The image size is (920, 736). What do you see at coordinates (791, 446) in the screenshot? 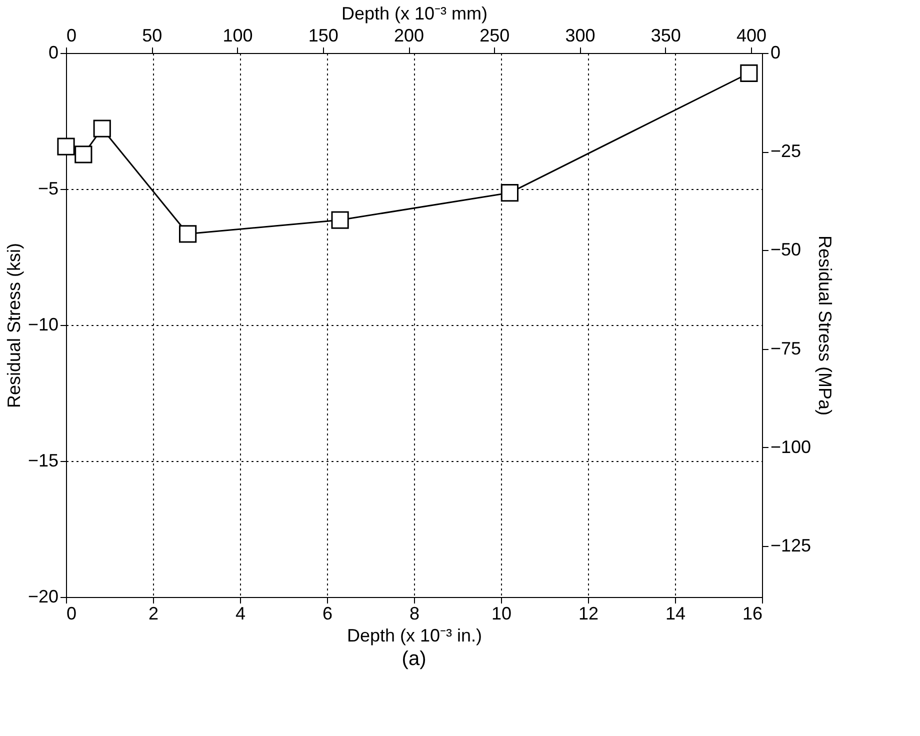
I see `y2-tick-label: −100` at bounding box center [791, 446].